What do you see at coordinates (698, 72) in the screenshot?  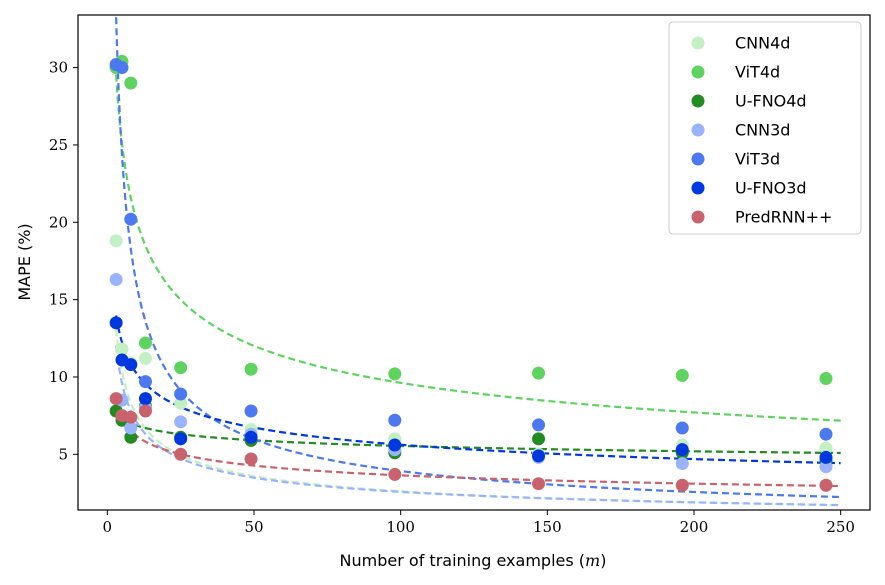 I see `legend-marker-vit4d` at bounding box center [698, 72].